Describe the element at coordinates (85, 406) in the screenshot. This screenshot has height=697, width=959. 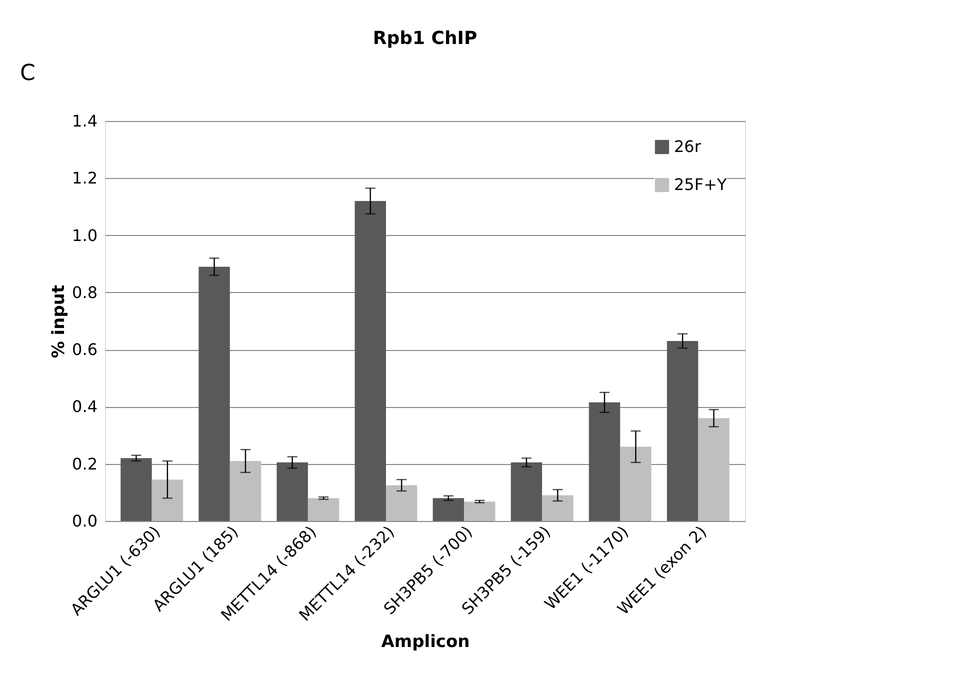
I see `y-tick-label: 0.4` at that location.